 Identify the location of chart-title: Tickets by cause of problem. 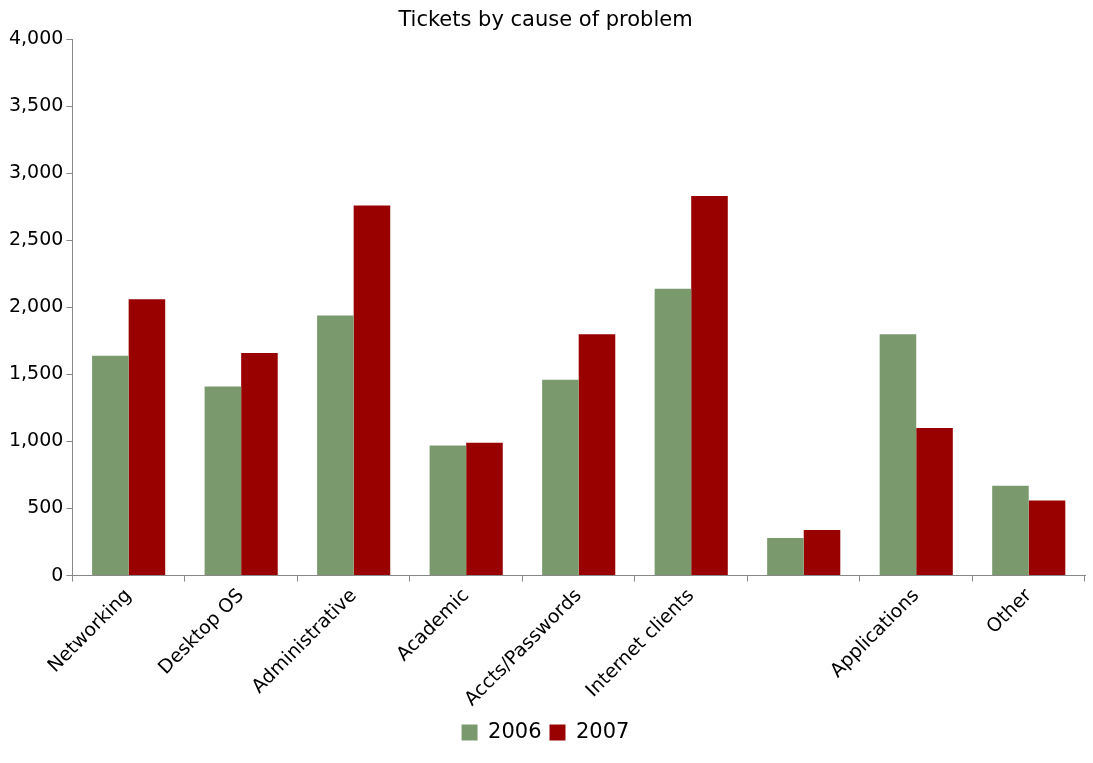
(545, 19).